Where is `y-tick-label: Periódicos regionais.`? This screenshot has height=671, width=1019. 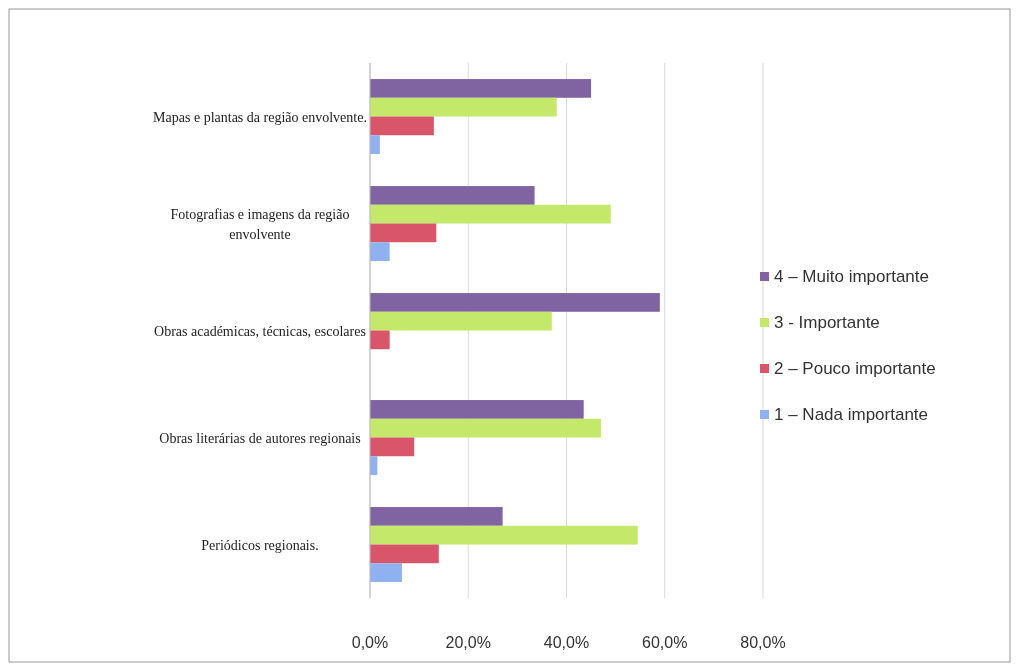
y-tick-label: Periódicos regionais. is located at coordinates (260, 545).